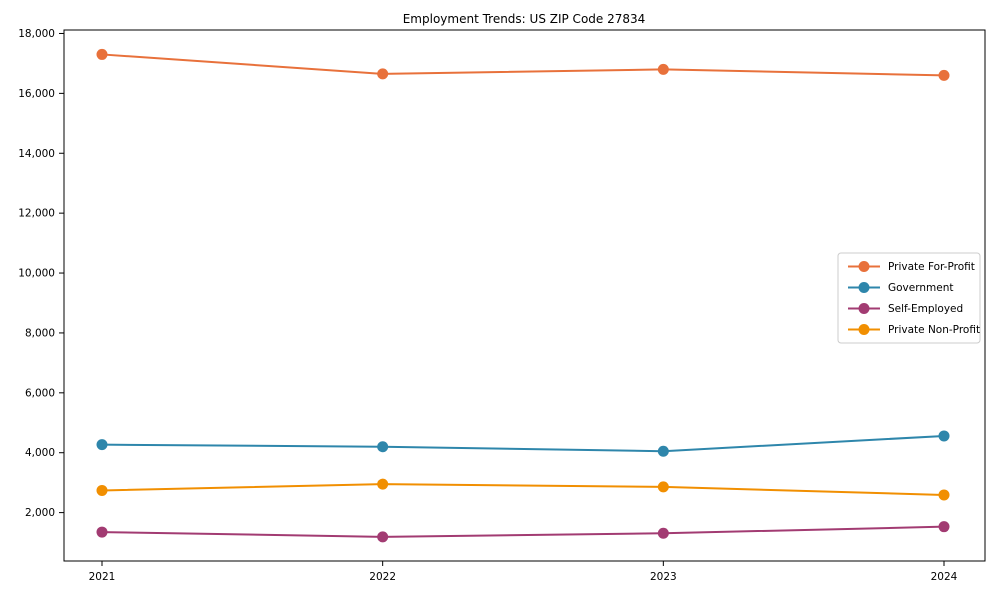  What do you see at coordinates (524, 19) in the screenshot?
I see `chart-title: Employment Trends: US ZIP Code 27834` at bounding box center [524, 19].